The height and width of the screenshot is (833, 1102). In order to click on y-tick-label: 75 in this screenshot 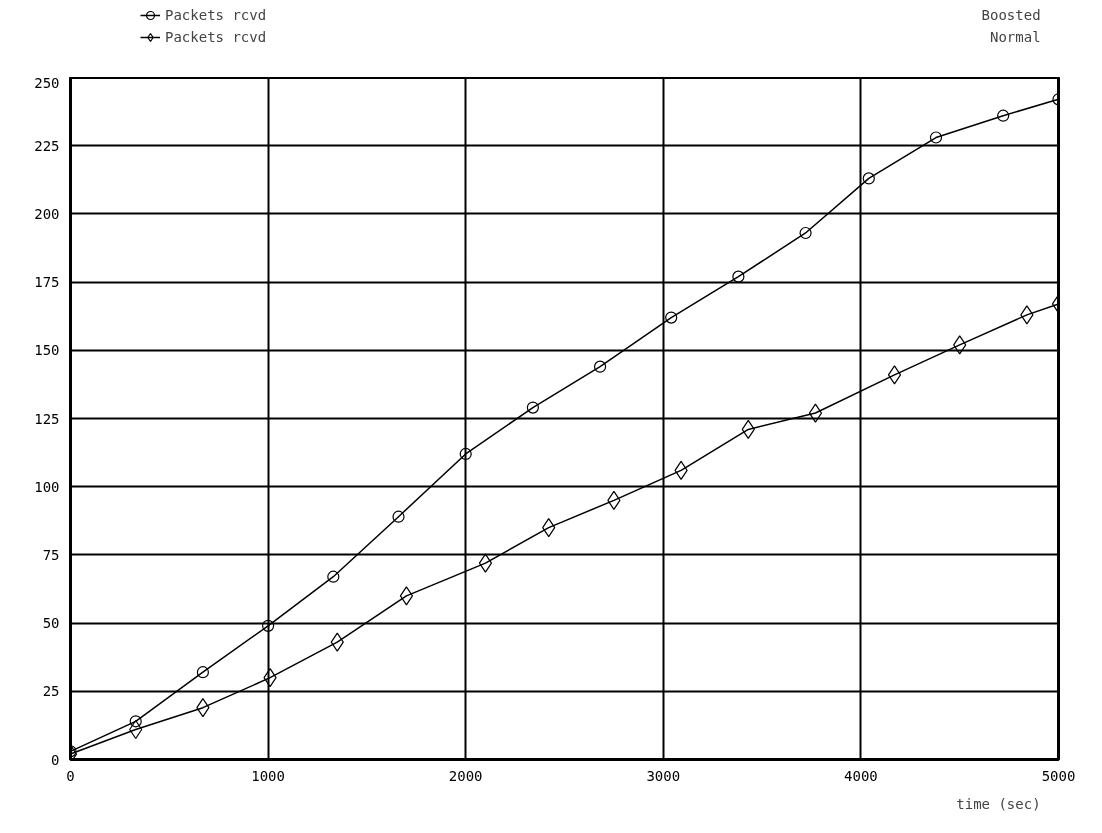, I will do `click(51, 554)`.